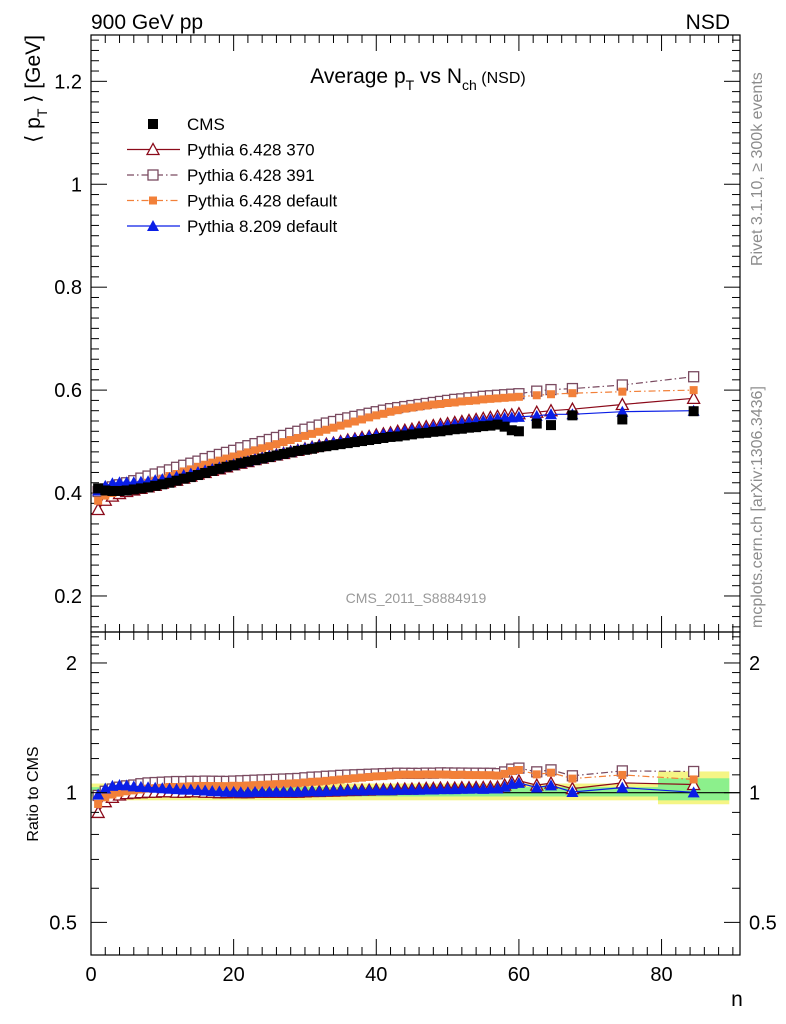 The image size is (786, 1024). I want to click on analysis-watermark: CMS_2011_S8884919, so click(416, 598).